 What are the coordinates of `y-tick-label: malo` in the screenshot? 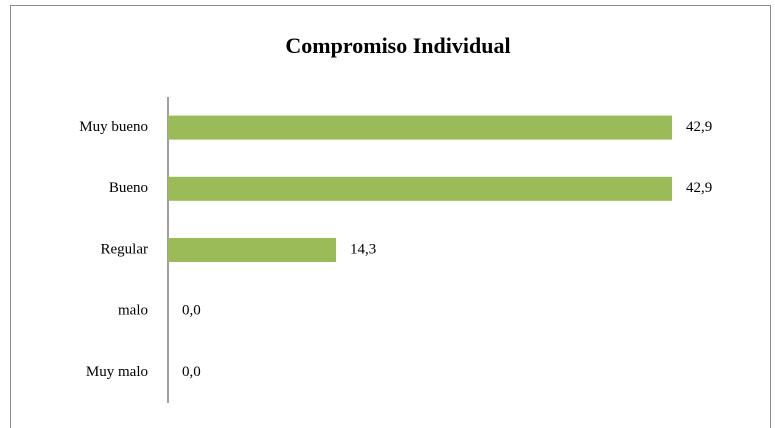 It's located at (133, 311).